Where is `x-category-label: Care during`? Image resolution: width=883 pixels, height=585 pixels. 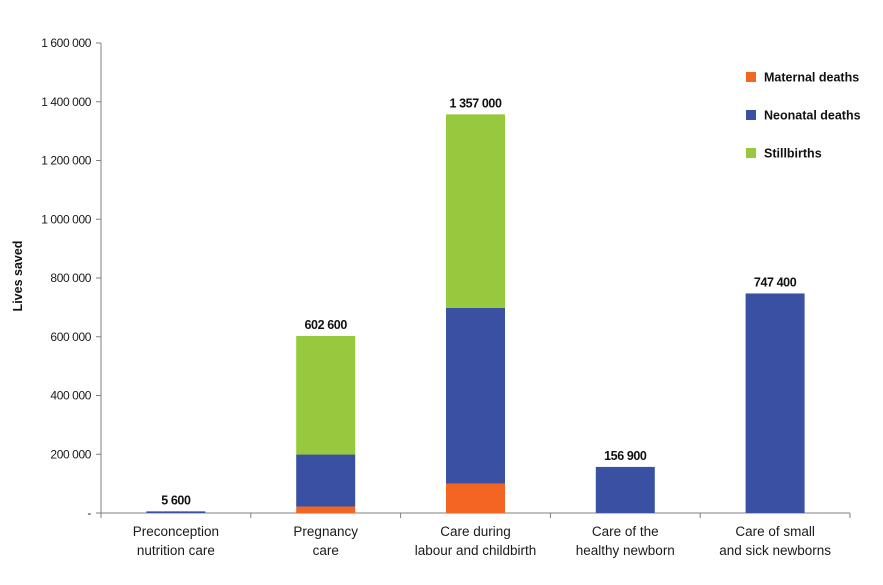
x-category-label: Care during is located at coordinates (475, 531).